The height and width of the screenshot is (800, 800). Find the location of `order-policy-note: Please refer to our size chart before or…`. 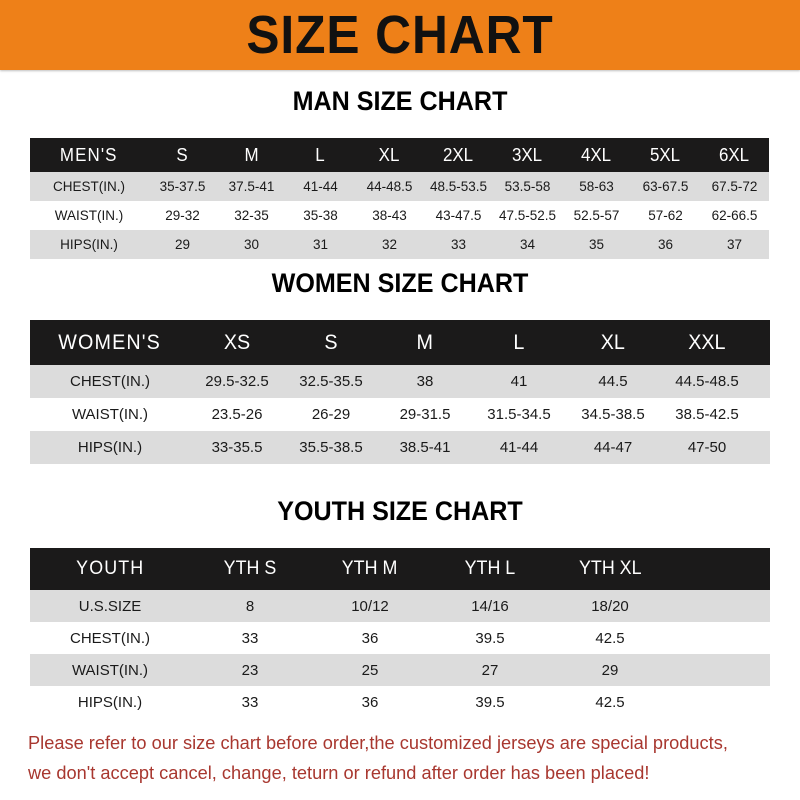

order-policy-note: Please refer to our size chart before or… is located at coordinates (404, 758).